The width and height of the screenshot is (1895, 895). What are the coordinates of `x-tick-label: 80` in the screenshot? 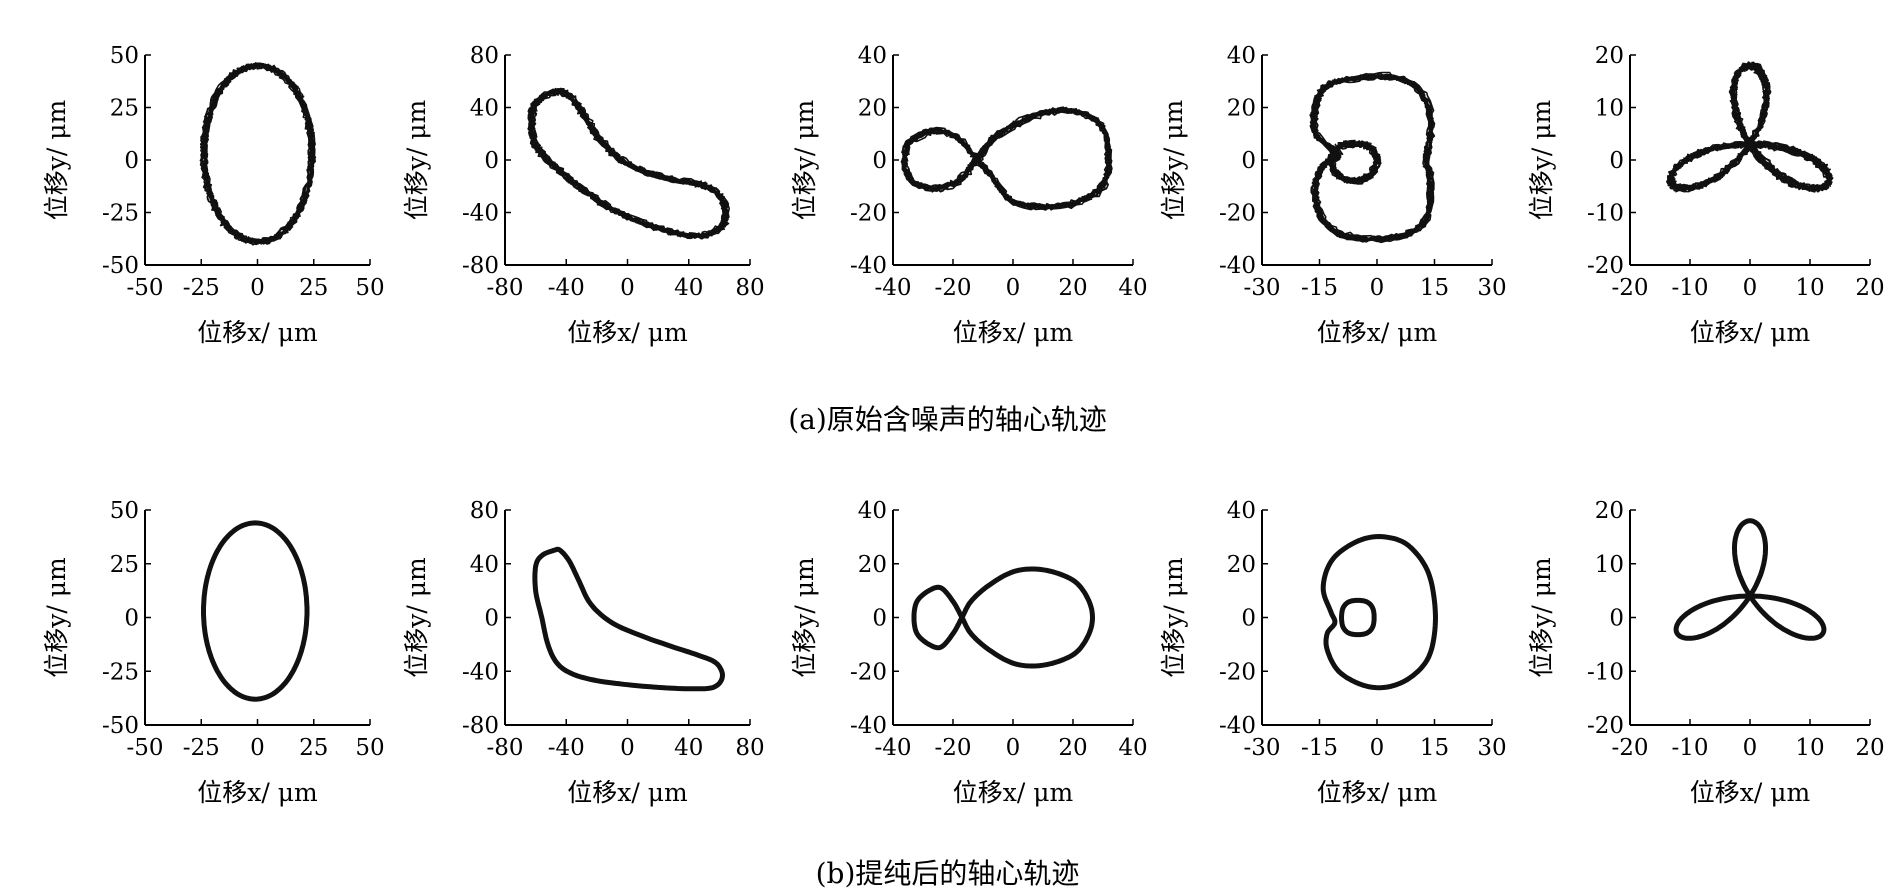 It's located at (749, 288).